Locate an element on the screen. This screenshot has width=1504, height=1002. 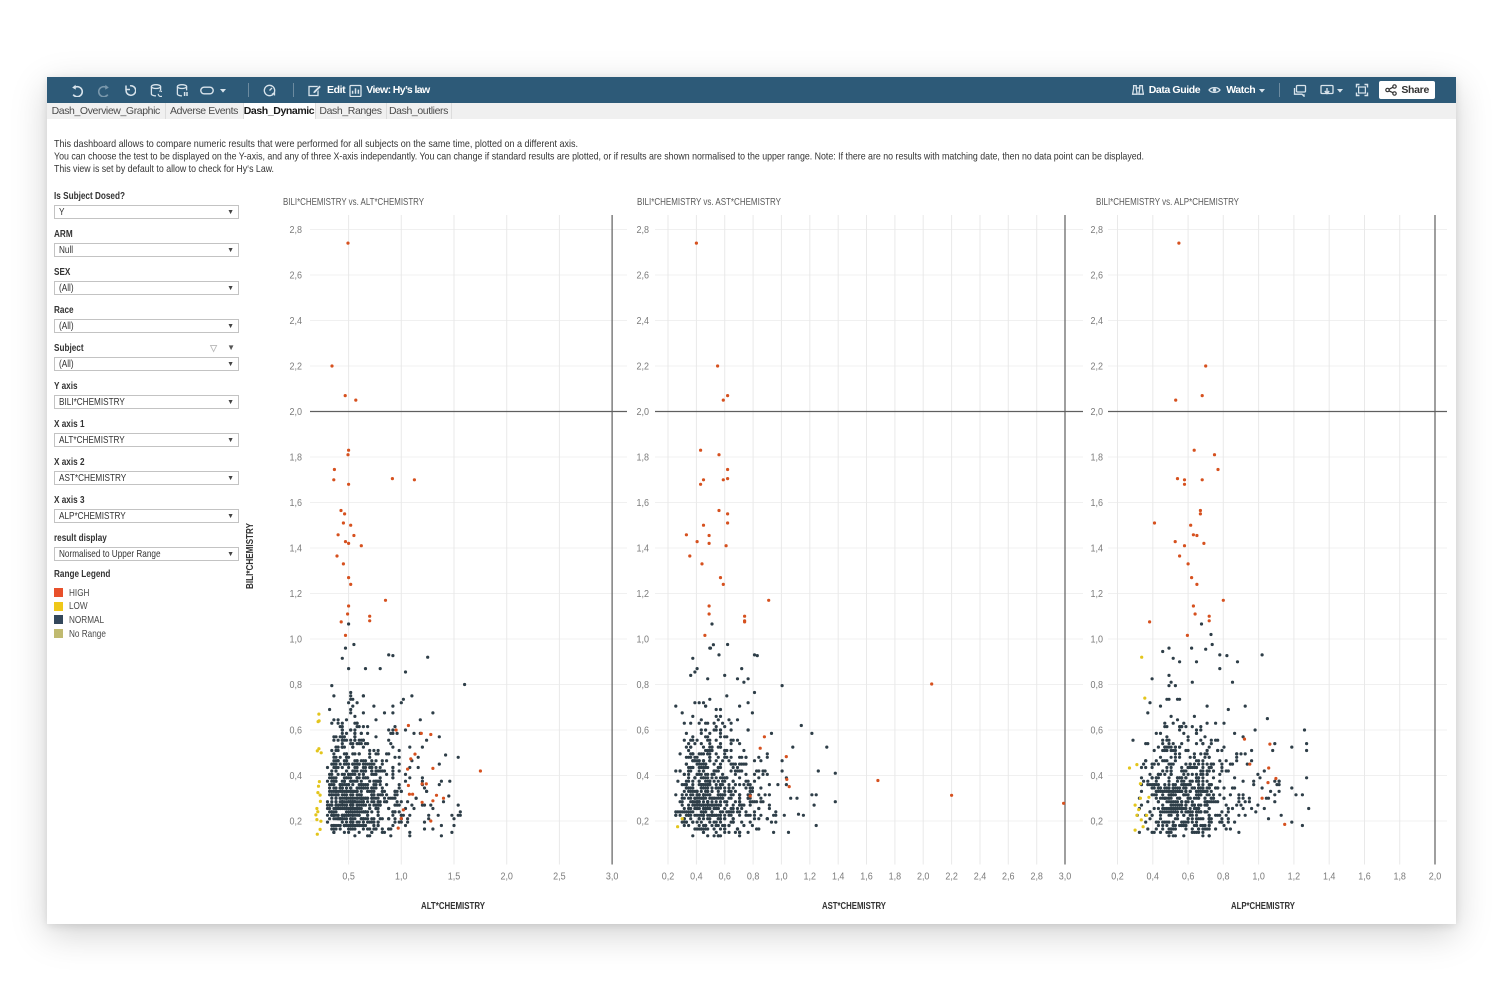
svg-text: AST*CHEMISTRY is located at coordinates (854, 906).